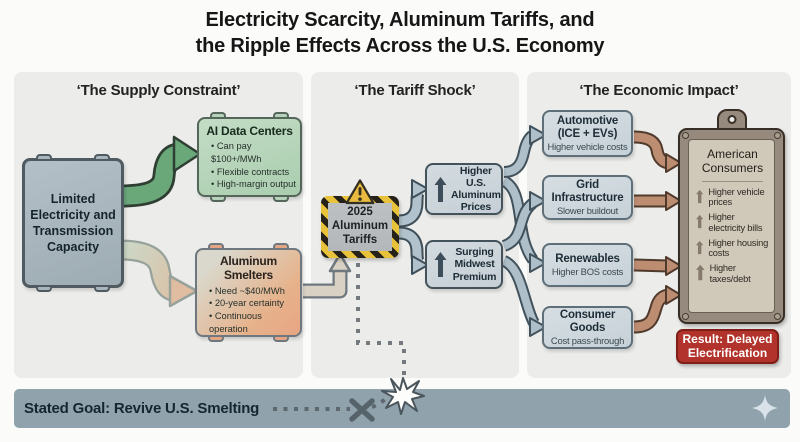 The height and width of the screenshot is (442, 800). What do you see at coordinates (360, 192) in the screenshot?
I see `warning-icon` at bounding box center [360, 192].